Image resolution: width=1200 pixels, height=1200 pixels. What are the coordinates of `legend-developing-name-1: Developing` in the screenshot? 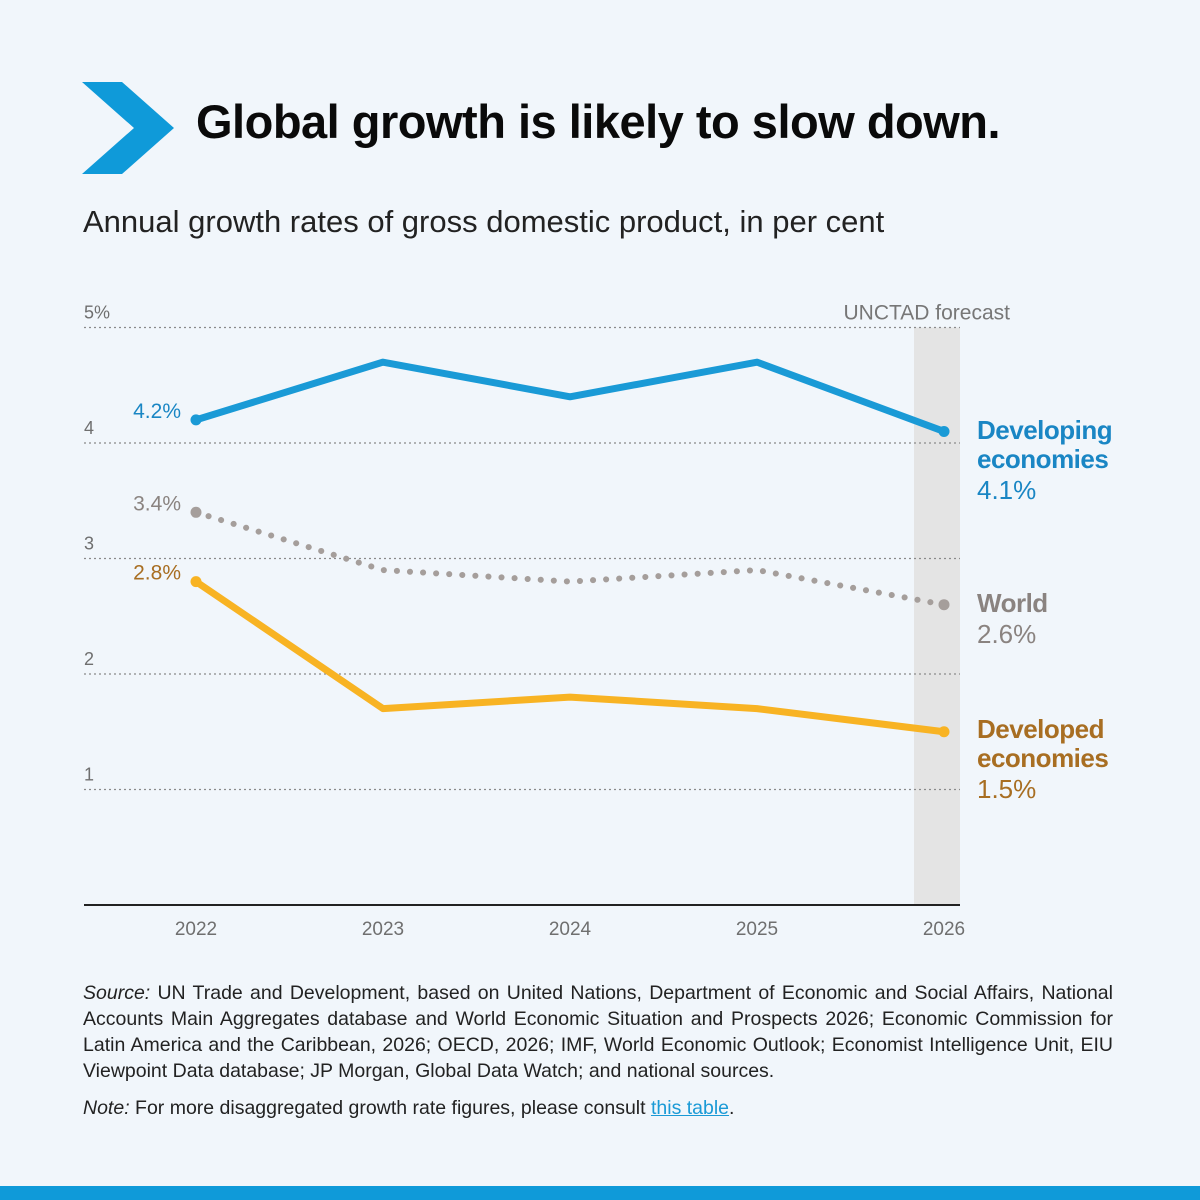 It's located at (1045, 430).